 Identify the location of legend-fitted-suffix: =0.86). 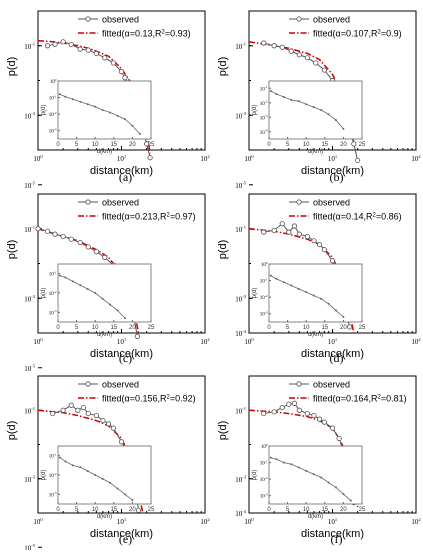
(389, 217).